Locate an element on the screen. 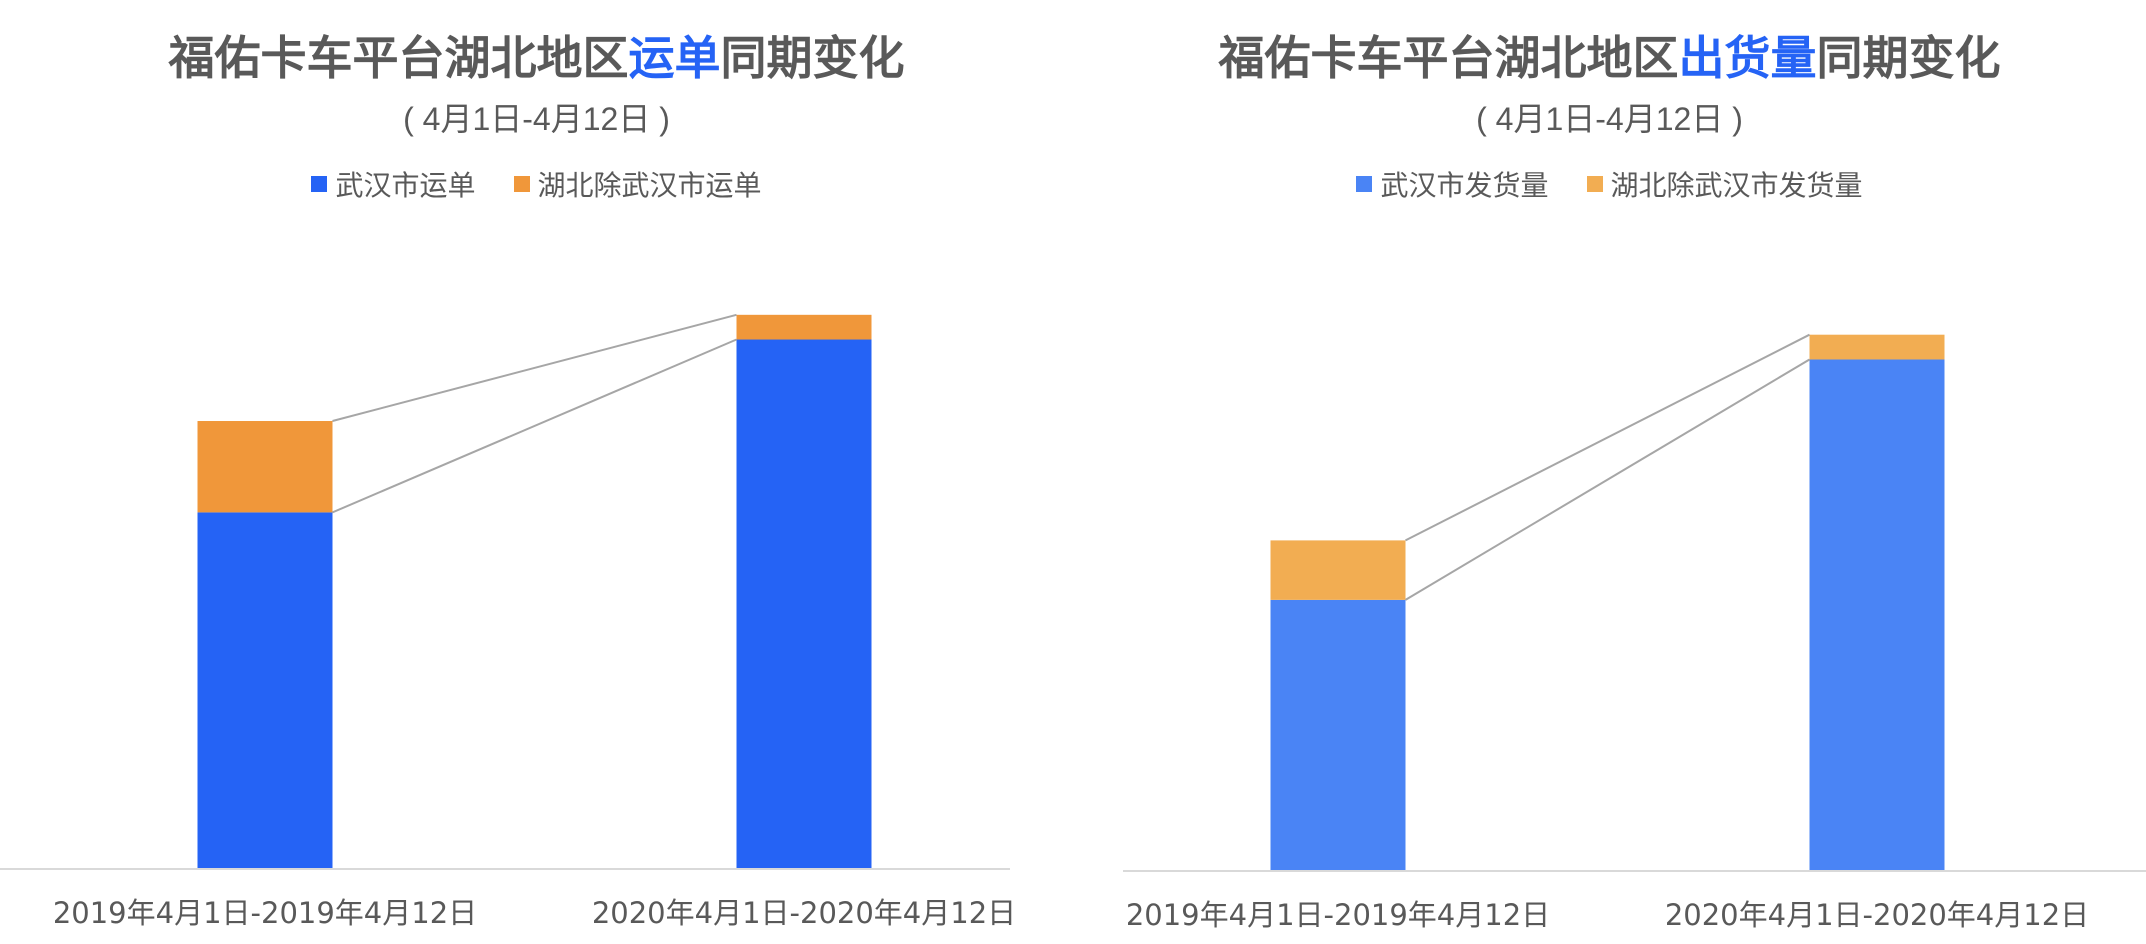 The height and width of the screenshot is (944, 2146). legend-item-series-1: 武汉市运单 is located at coordinates (393, 184).